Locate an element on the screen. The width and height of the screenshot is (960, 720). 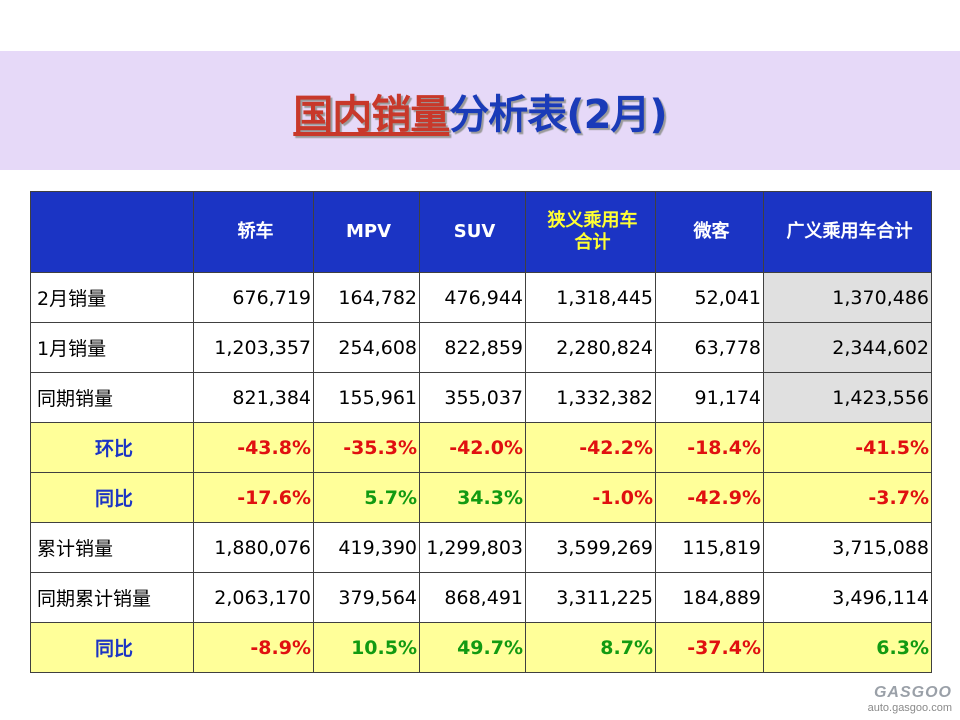
table-cell: 164,782 is located at coordinates (366, 297).